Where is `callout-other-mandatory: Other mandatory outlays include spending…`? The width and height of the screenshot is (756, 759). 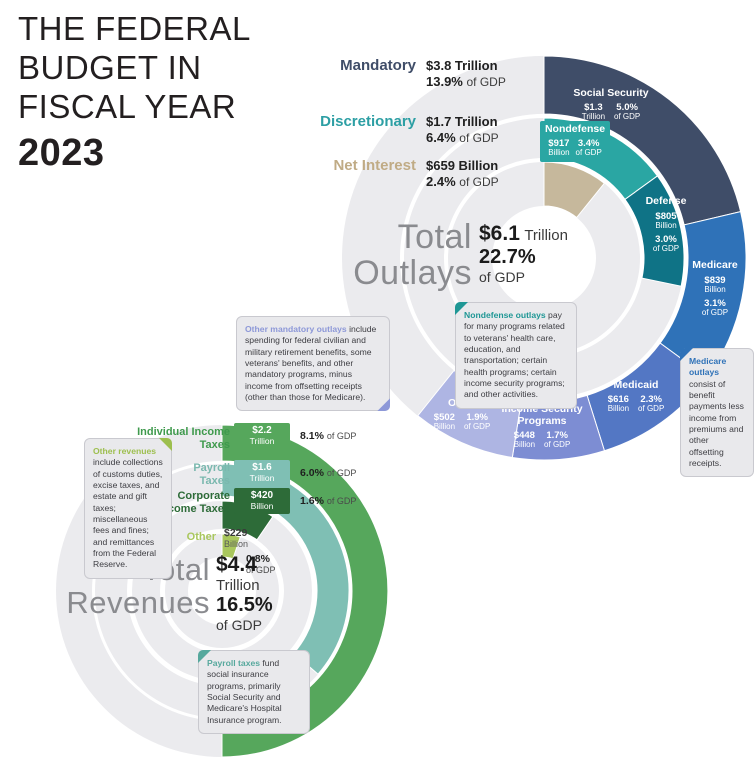
callout-other-mandatory: Other mandatory outlays include spending… is located at coordinates (313, 364).